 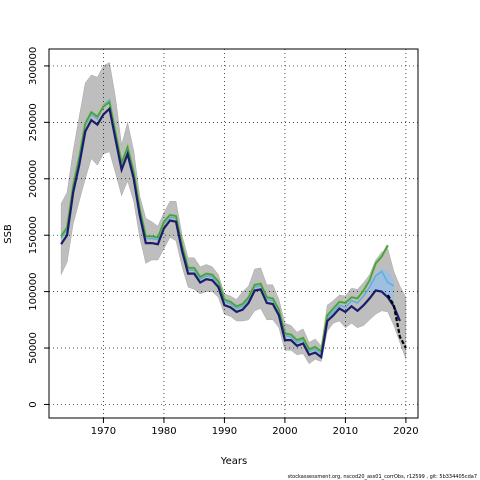 I want to click on y-tick-label-150000: 150000, so click(x=33, y=235).